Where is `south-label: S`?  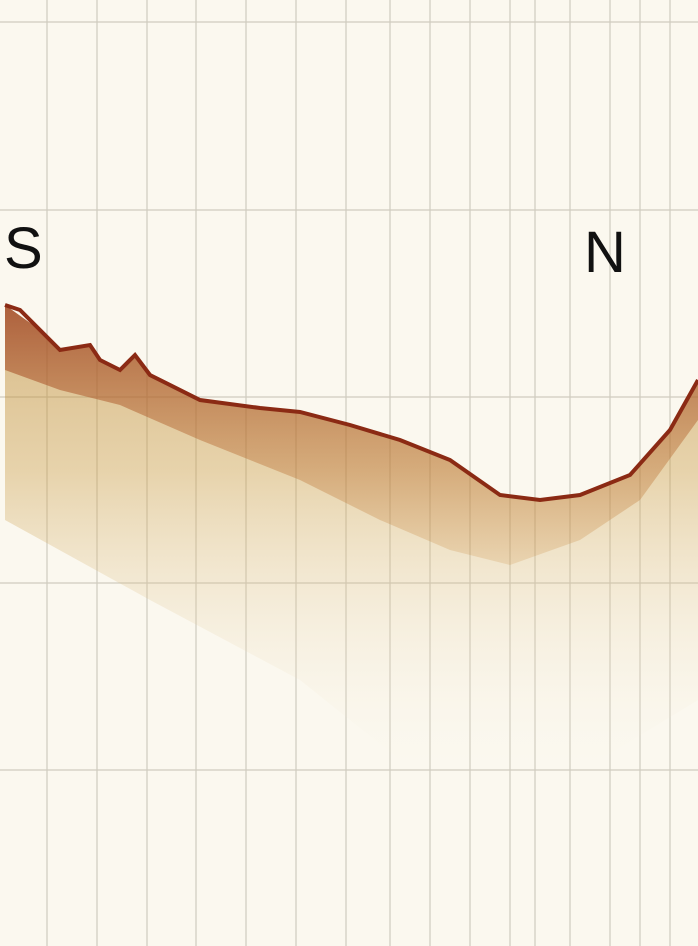 south-label: S is located at coordinates (23, 248).